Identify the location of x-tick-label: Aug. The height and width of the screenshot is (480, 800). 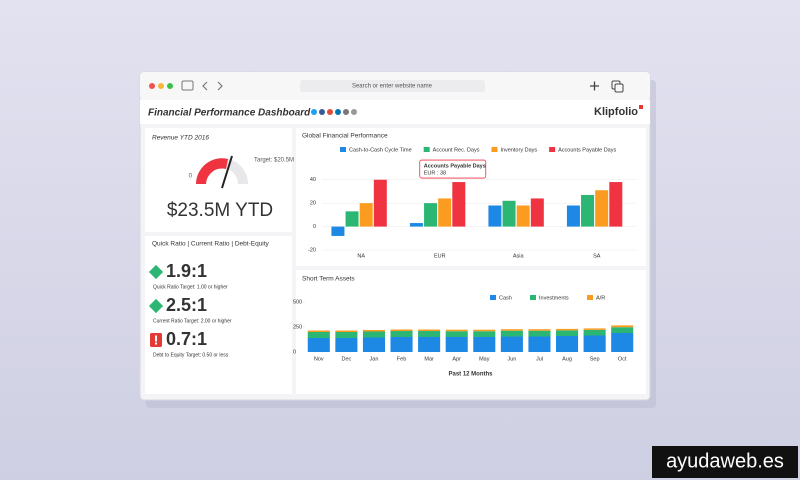
(567, 359).